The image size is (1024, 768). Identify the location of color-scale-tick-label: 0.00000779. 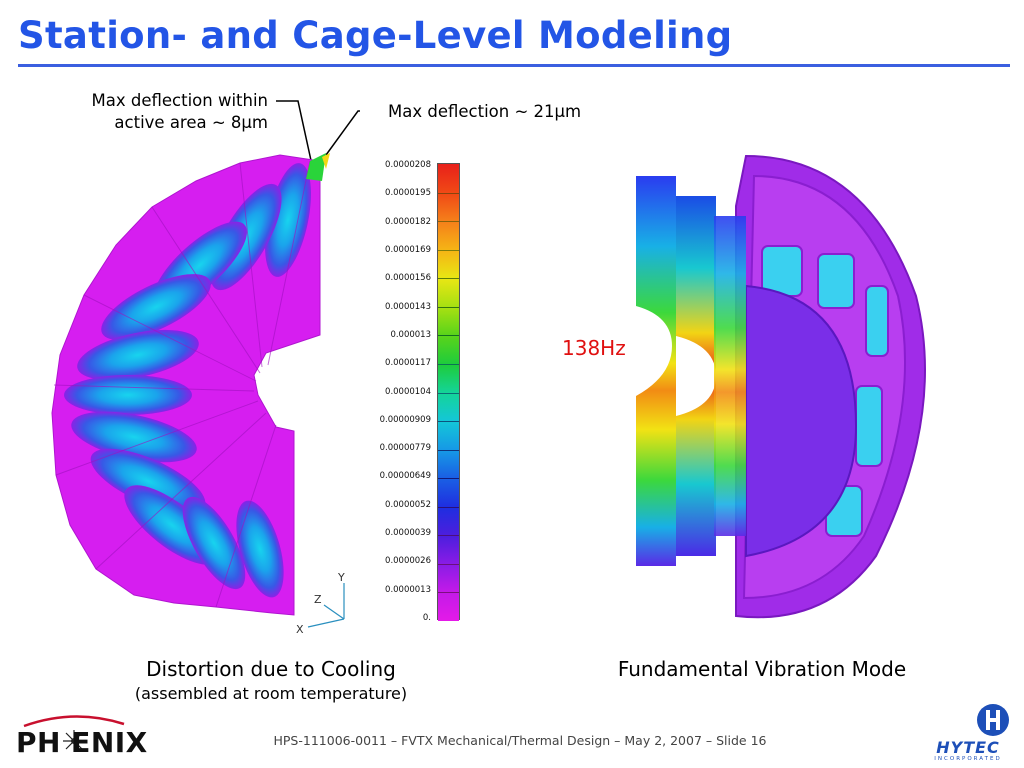
(405, 448).